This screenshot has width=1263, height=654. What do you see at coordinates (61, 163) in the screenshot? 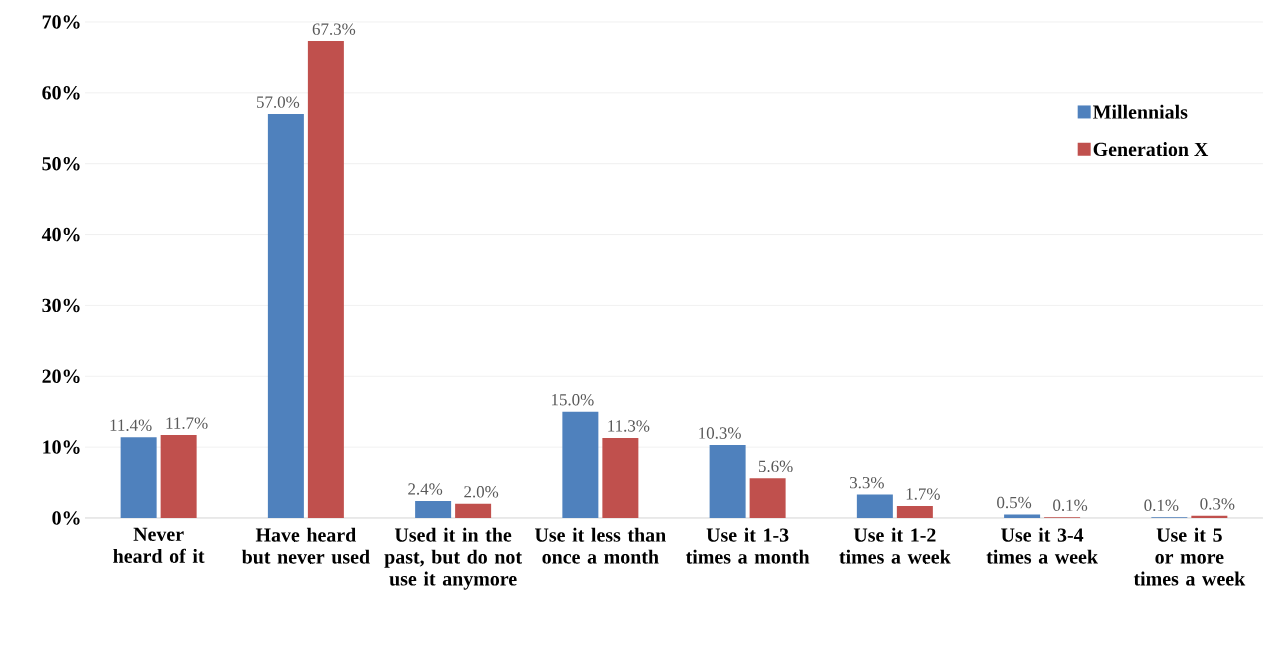
I see `y-tick-label: 50%` at bounding box center [61, 163].